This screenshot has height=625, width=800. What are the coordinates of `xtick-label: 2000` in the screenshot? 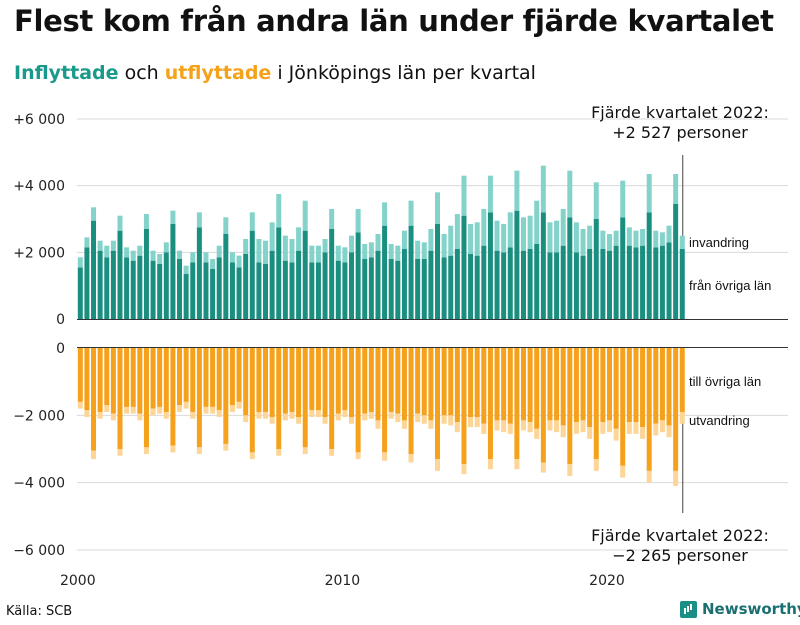 It's located at (78, 581).